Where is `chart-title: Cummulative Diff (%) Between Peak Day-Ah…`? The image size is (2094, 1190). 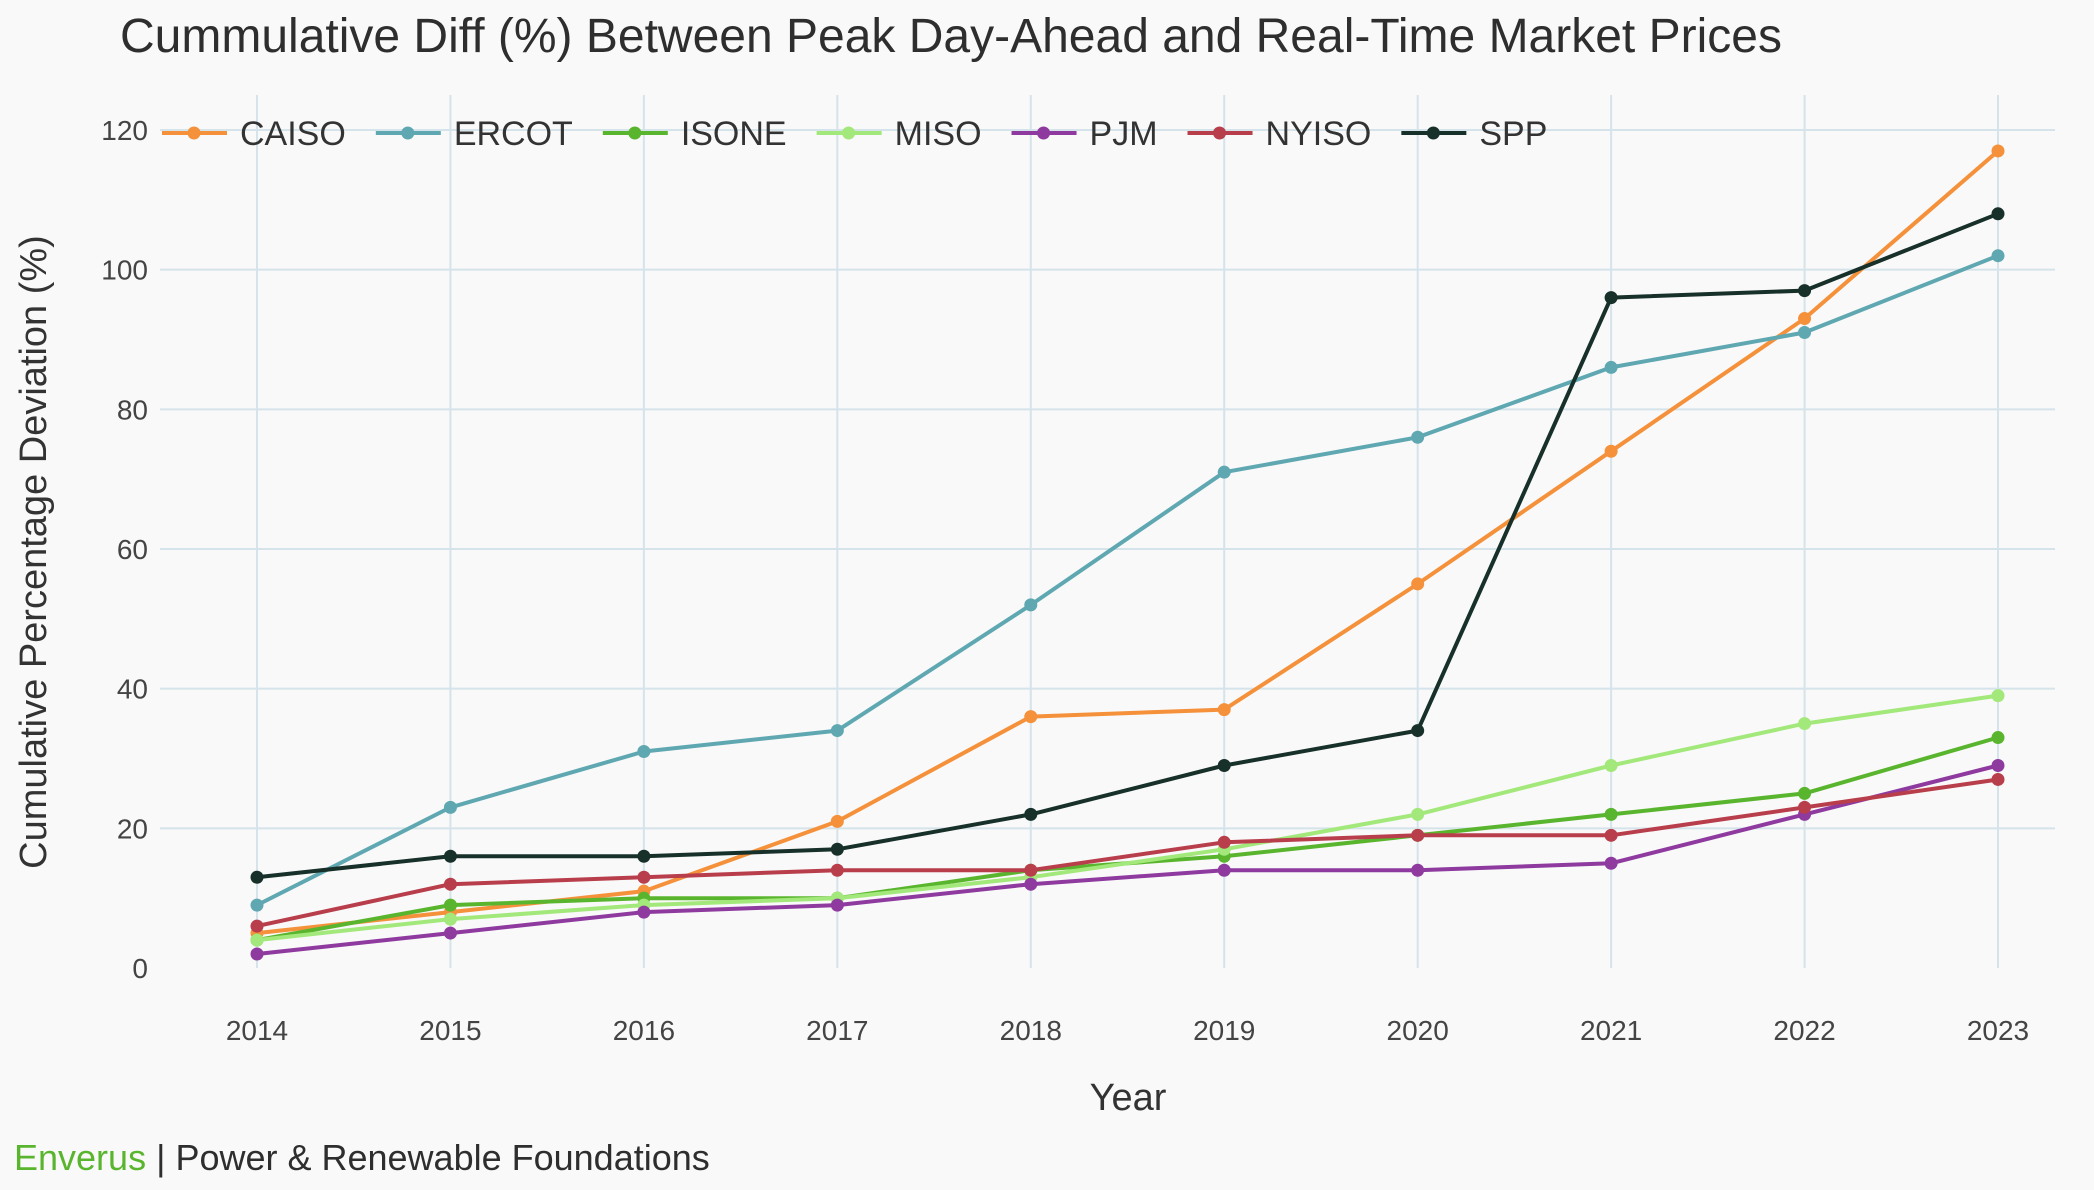 chart-title: Cummulative Diff (%) Between Peak Day-Ah… is located at coordinates (951, 36).